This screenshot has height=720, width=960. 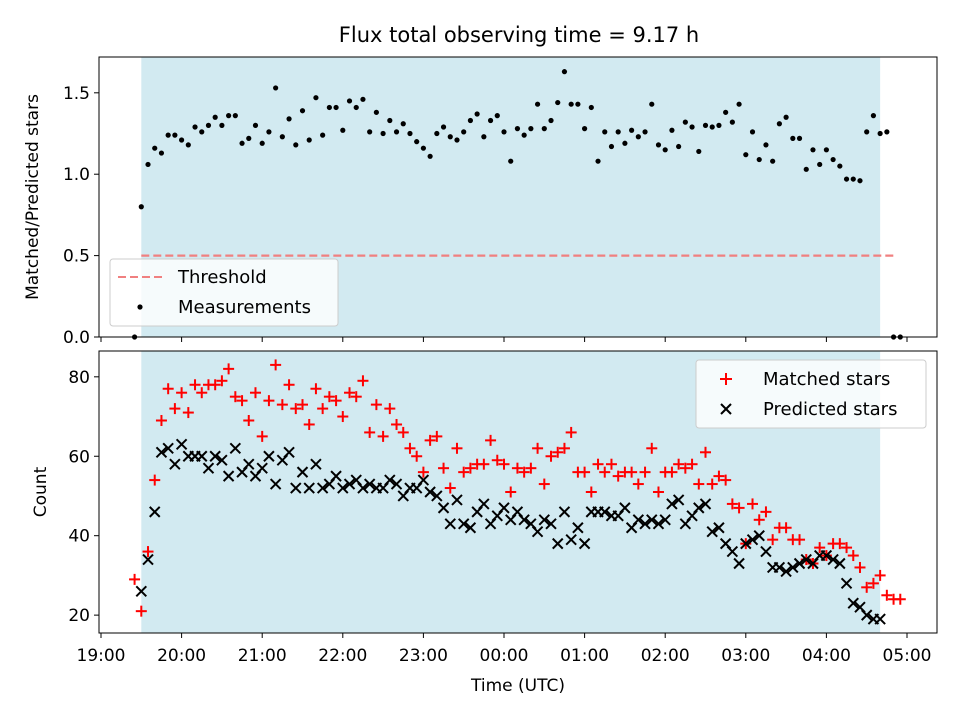 What do you see at coordinates (101, 656) in the screenshot?
I see `x-tick-label: 19:00` at bounding box center [101, 656].